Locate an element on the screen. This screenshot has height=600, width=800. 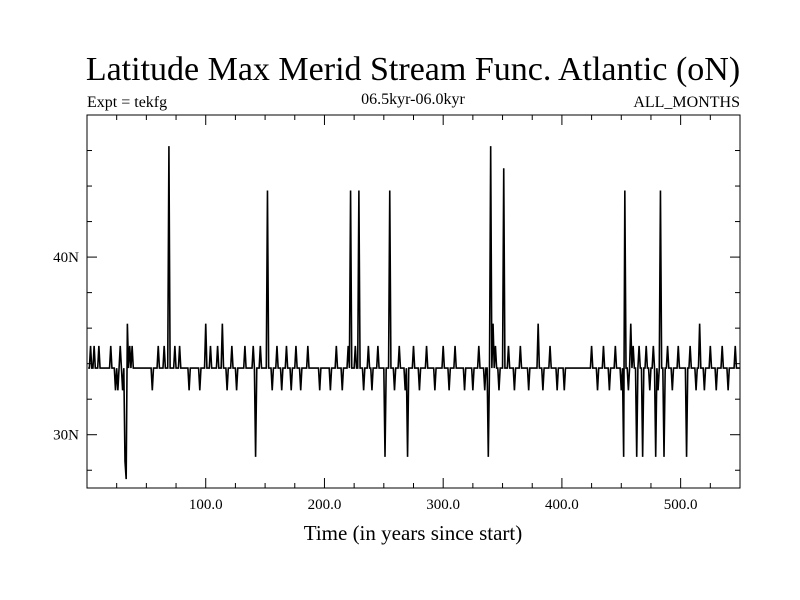
x-tick-label: 400.0 is located at coordinates (562, 505).